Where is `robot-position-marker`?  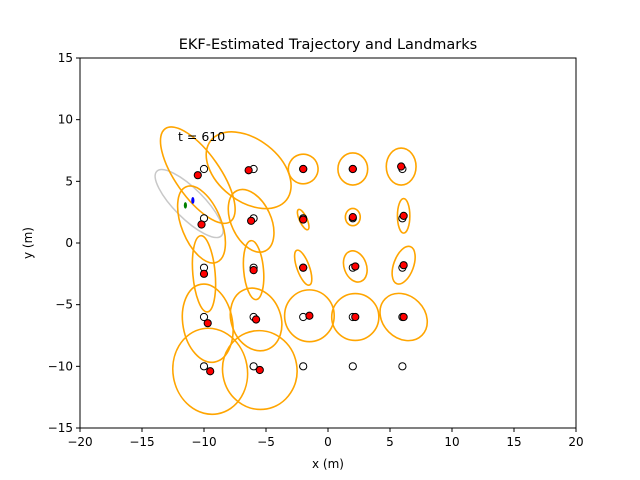 robot-position-marker is located at coordinates (185, 205).